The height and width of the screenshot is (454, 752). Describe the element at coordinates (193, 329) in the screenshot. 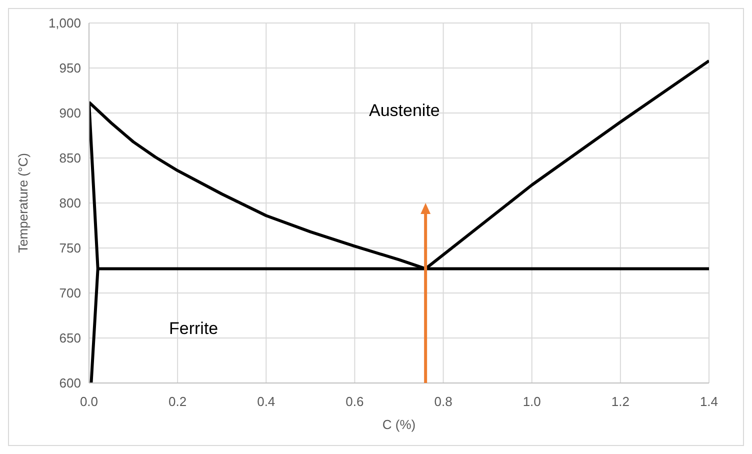

I see `annotation: Ferrite` at that location.